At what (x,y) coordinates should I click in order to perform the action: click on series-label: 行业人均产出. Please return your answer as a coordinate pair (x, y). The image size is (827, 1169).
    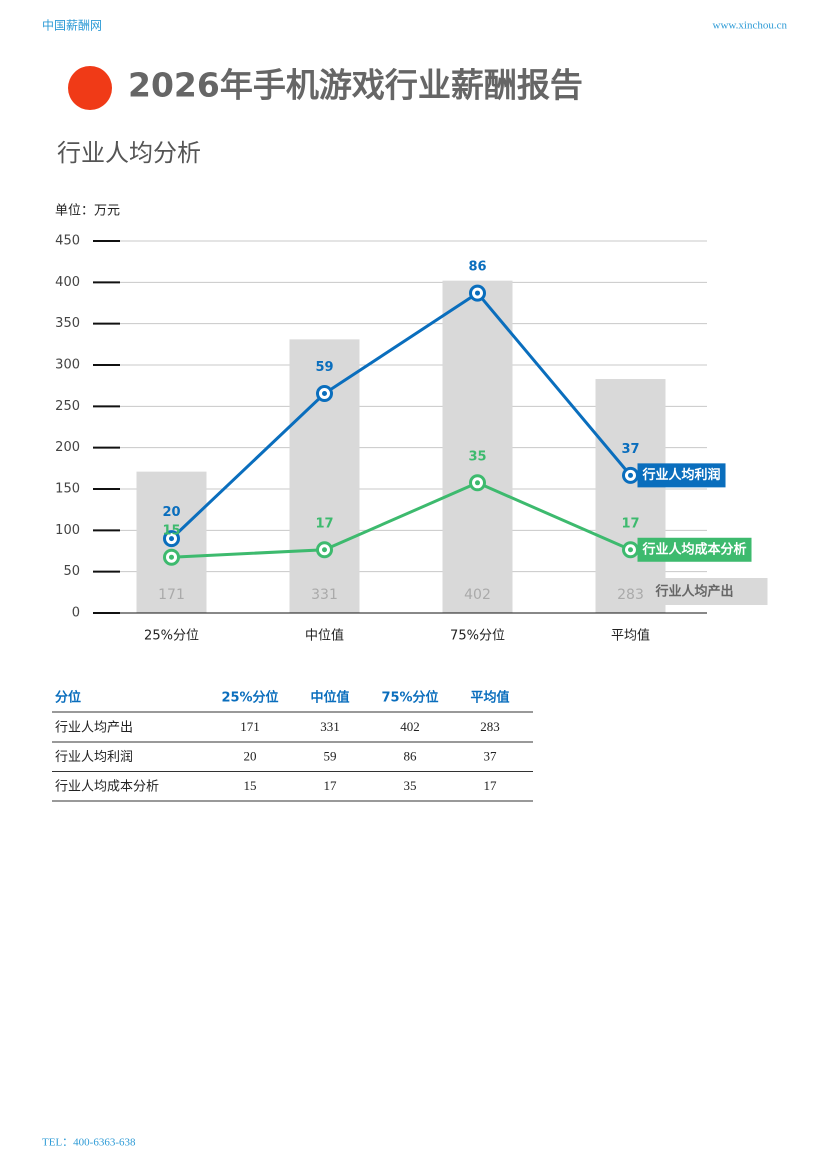
    Looking at the image, I should click on (694, 592).